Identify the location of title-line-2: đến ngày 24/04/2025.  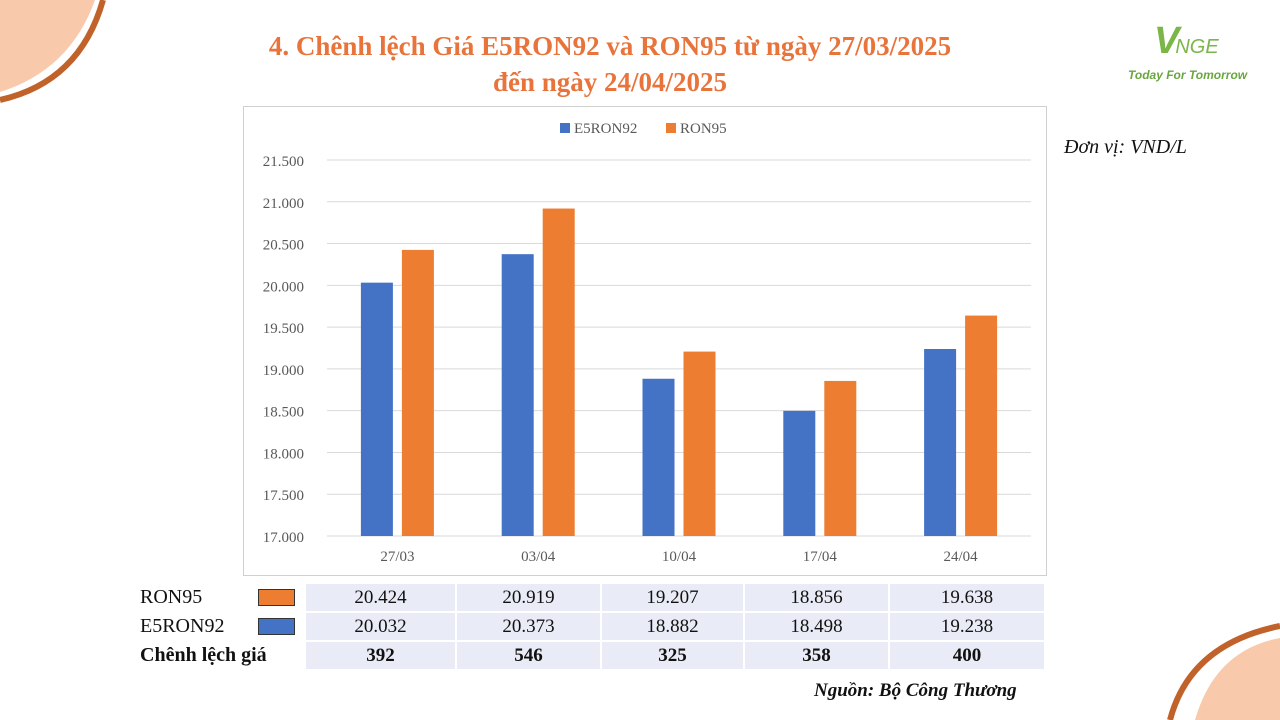
(610, 82).